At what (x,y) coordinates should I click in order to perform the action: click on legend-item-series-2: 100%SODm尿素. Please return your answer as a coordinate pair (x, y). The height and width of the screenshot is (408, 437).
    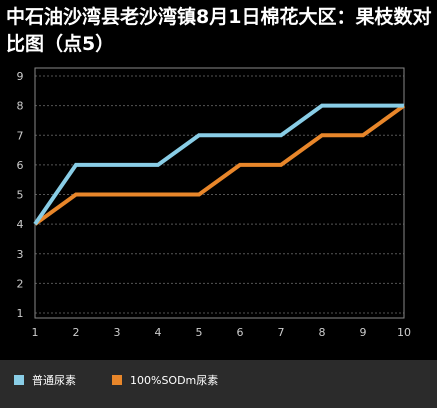
    Looking at the image, I should click on (165, 380).